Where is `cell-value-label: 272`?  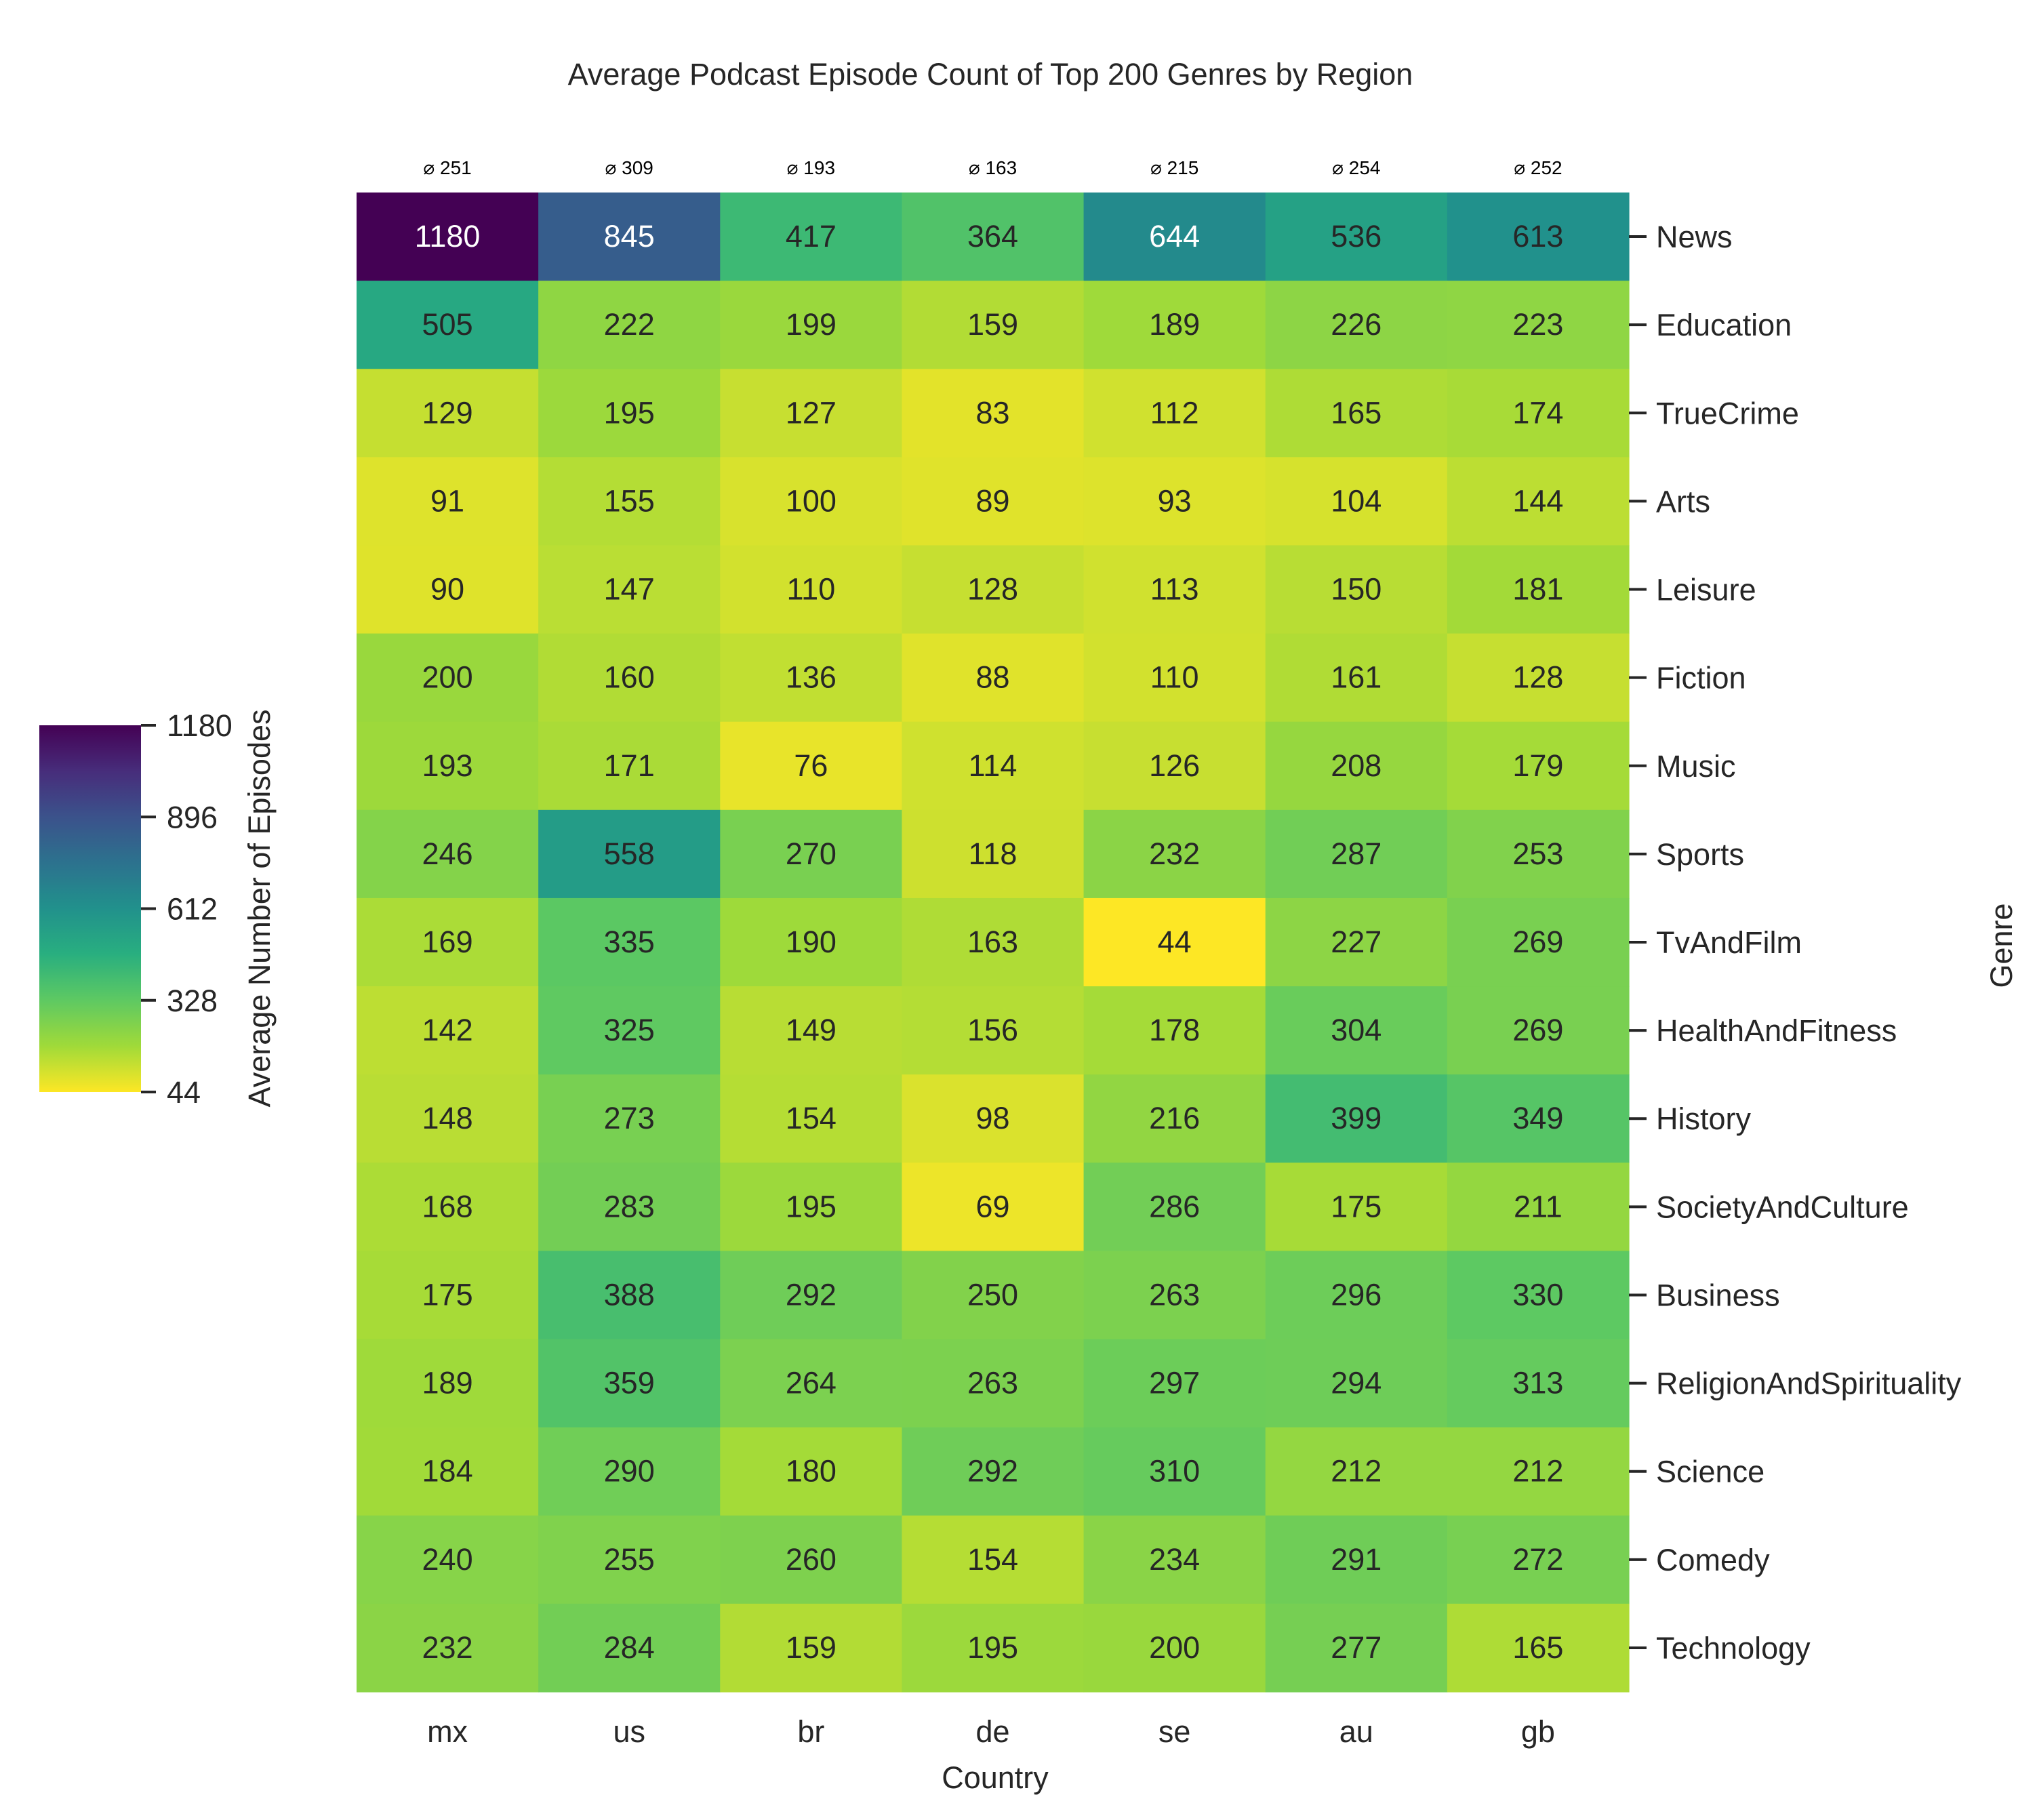
cell-value-label: 272 is located at coordinates (1537, 1559).